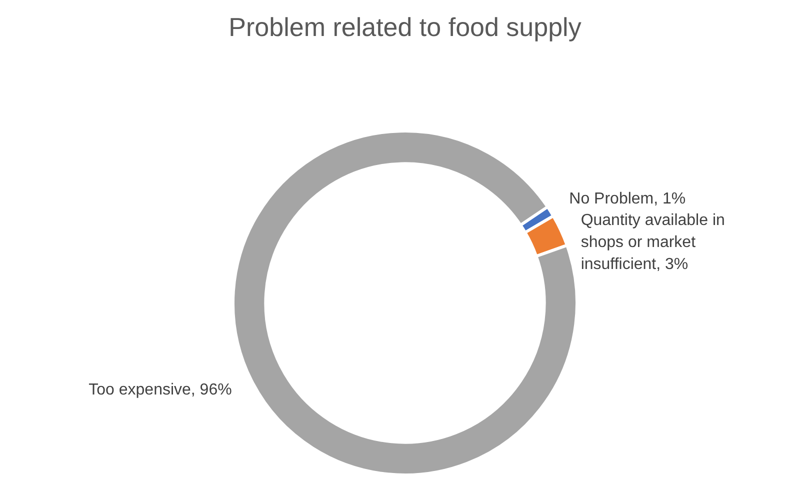  What do you see at coordinates (405, 27) in the screenshot?
I see `chart-title: Problem related to food supply` at bounding box center [405, 27].